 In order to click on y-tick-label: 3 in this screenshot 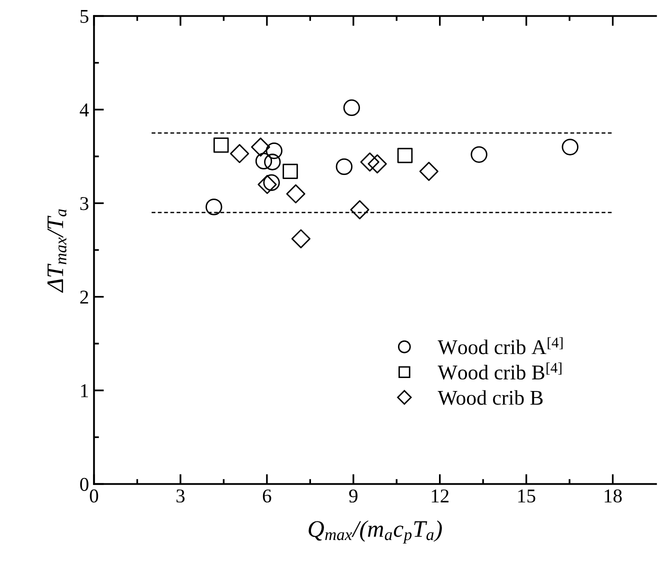, I will do `click(84, 203)`.